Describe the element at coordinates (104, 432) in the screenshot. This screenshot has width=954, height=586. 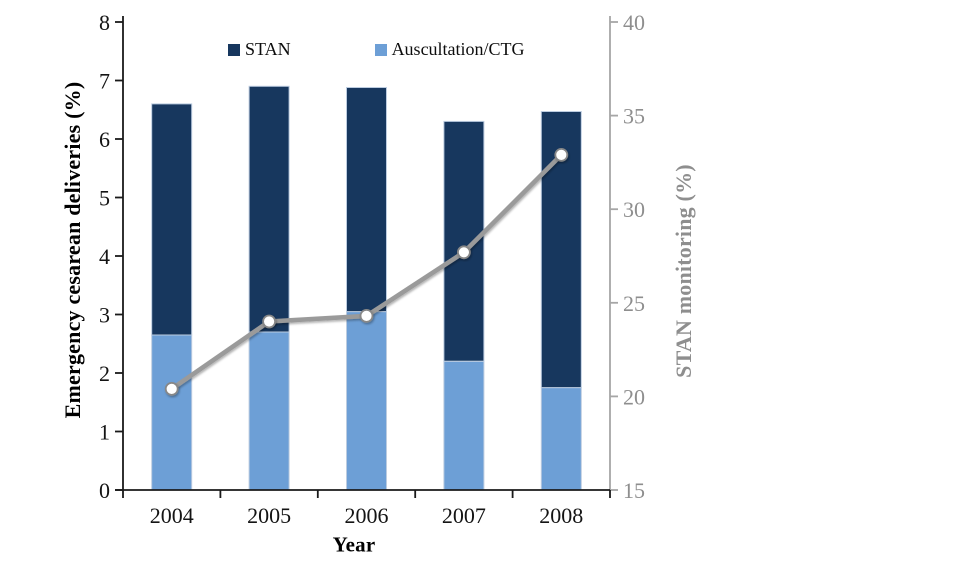
I see `left-axis-tick-label-1: 1` at that location.